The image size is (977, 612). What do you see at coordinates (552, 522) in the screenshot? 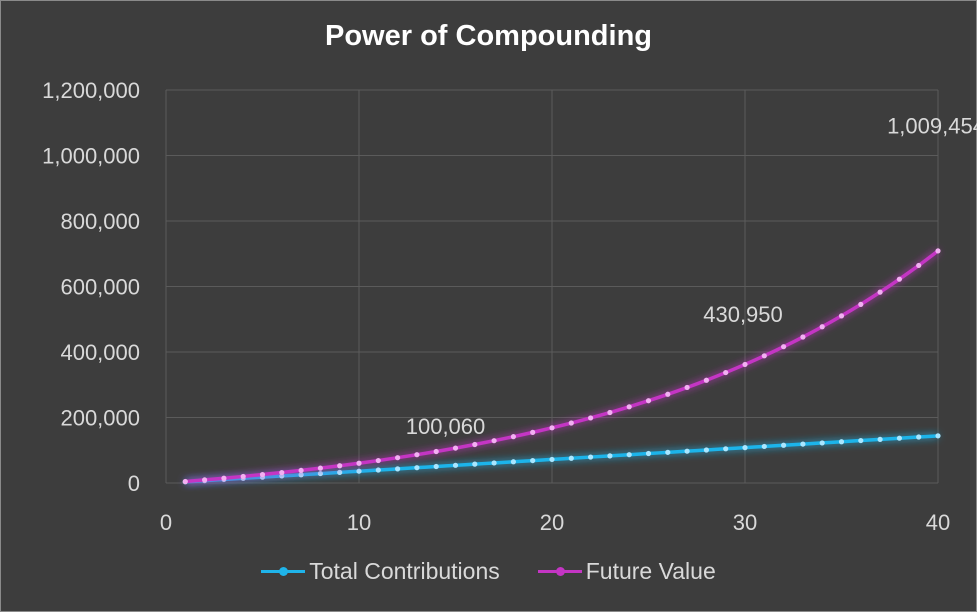
I see `x-tick-label: 20` at bounding box center [552, 522].